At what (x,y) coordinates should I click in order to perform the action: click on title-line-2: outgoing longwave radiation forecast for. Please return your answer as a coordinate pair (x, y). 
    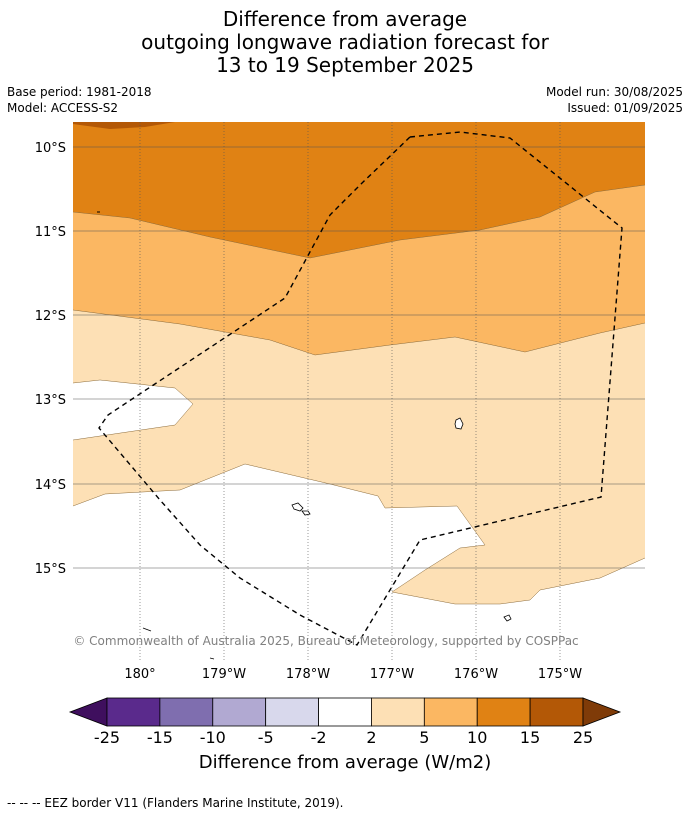
    Looking at the image, I should click on (345, 42).